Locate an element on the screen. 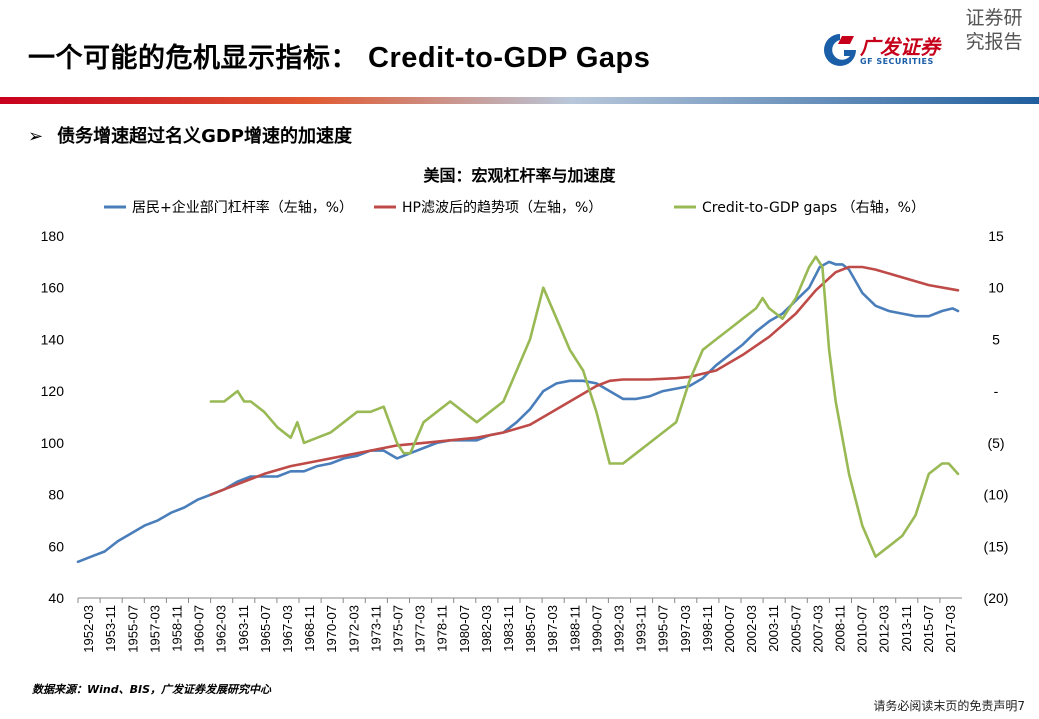 The height and width of the screenshot is (719, 1039). right-tick-label: (15) is located at coordinates (996, 546).